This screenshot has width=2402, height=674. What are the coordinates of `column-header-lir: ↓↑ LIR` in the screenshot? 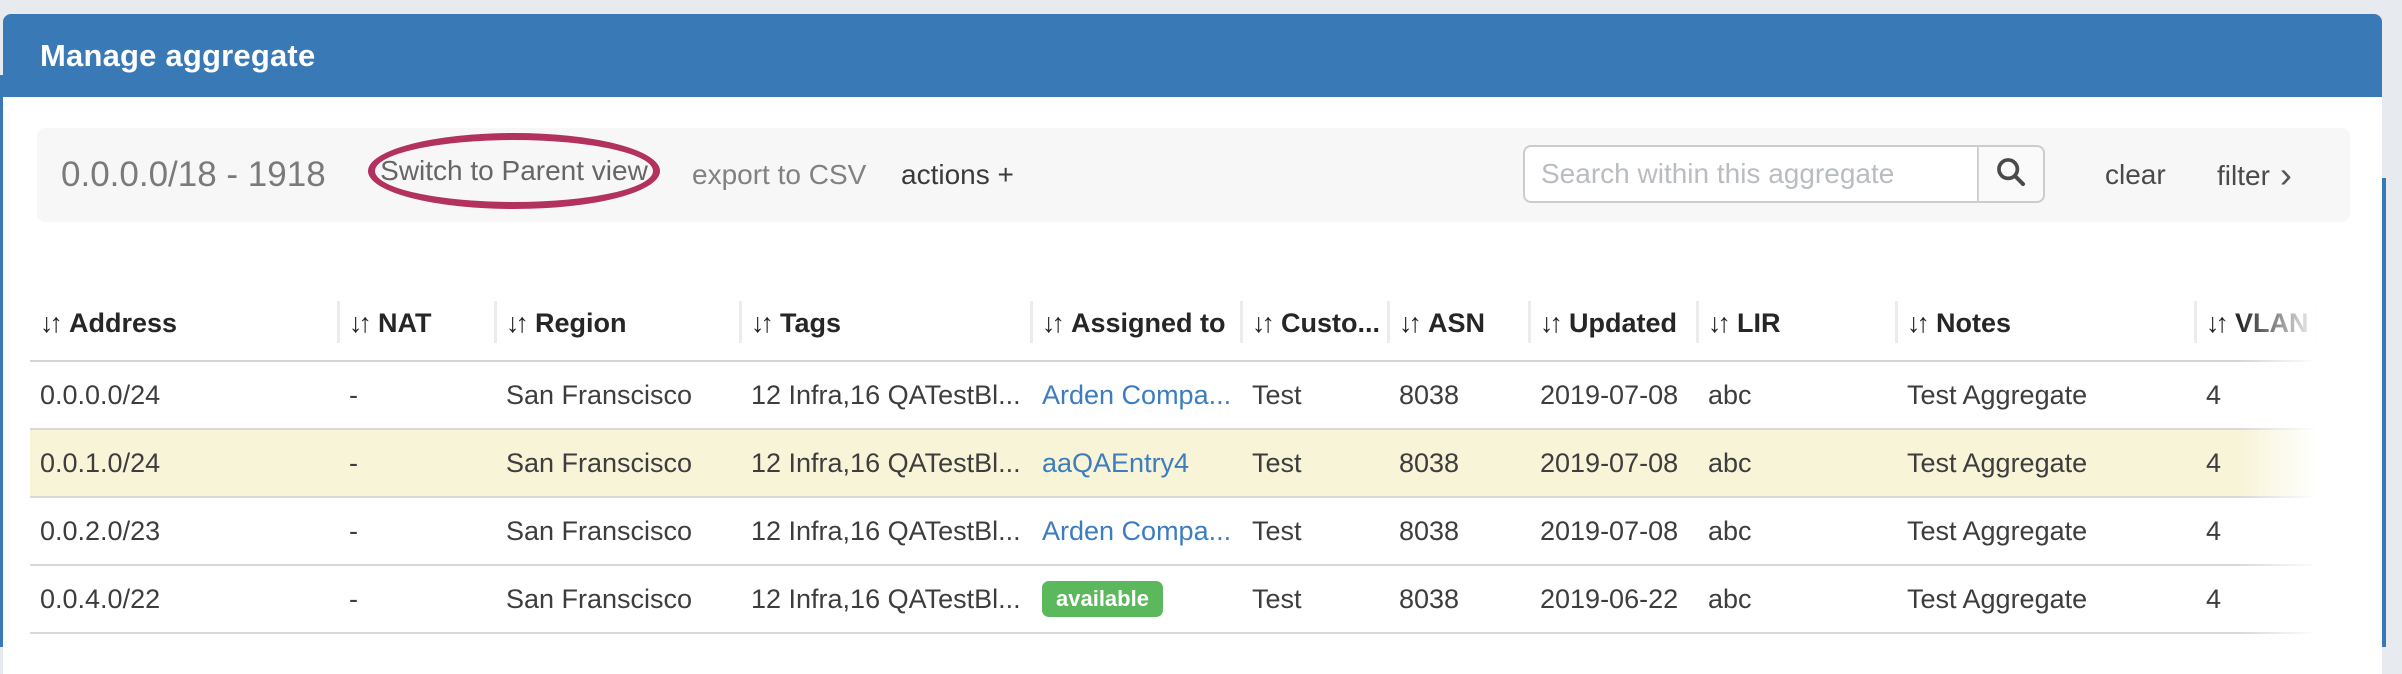 It's located at (1795, 324).